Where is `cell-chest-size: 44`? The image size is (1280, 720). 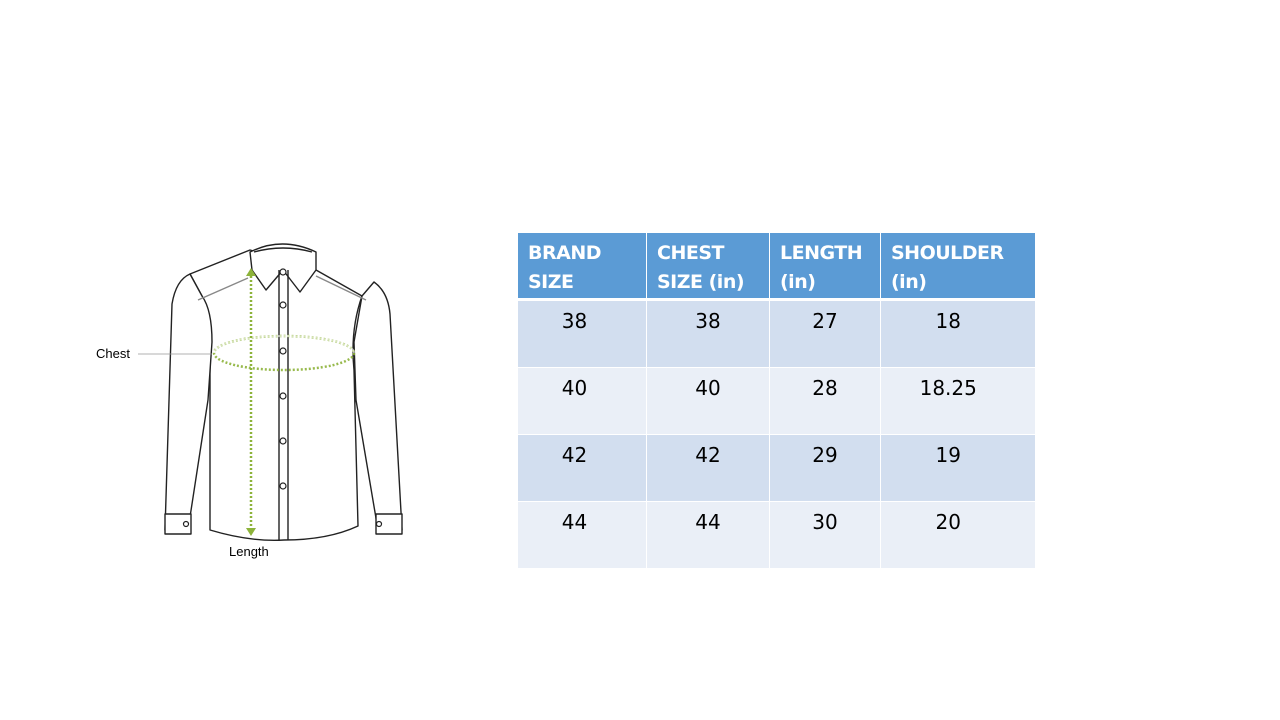
cell-chest-size: 44 is located at coordinates (708, 535).